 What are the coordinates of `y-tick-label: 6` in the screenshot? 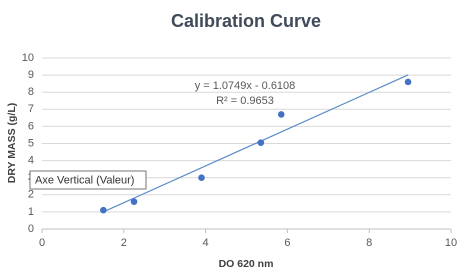 It's located at (31, 126).